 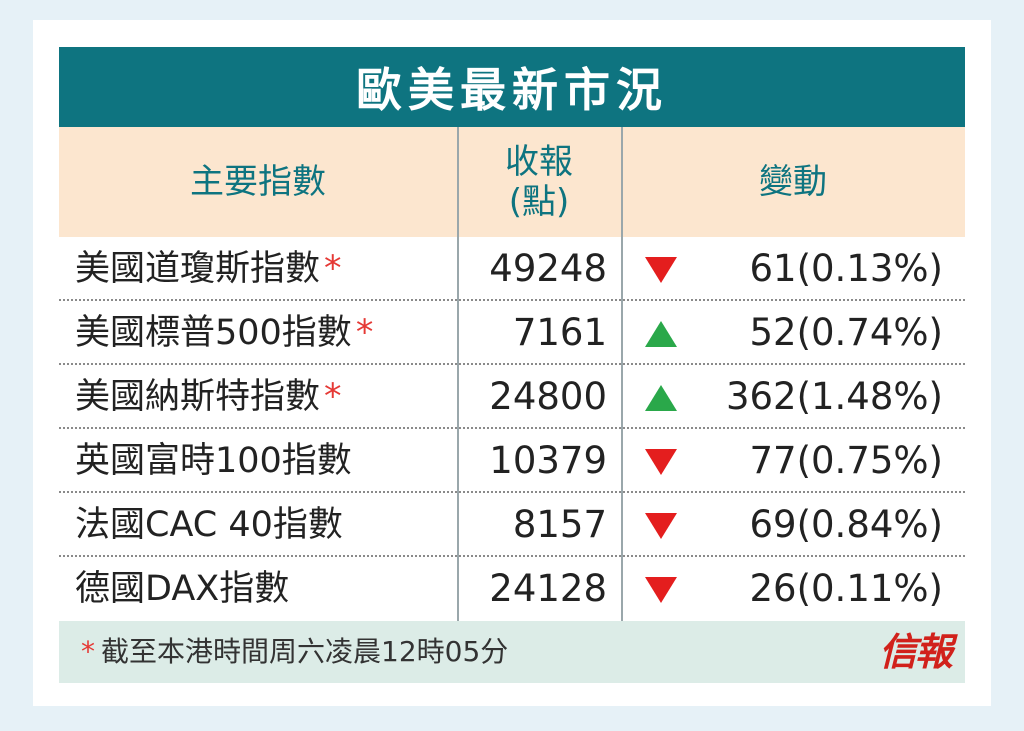 I want to click on header-index-name: 主要指數, so click(x=258, y=182).